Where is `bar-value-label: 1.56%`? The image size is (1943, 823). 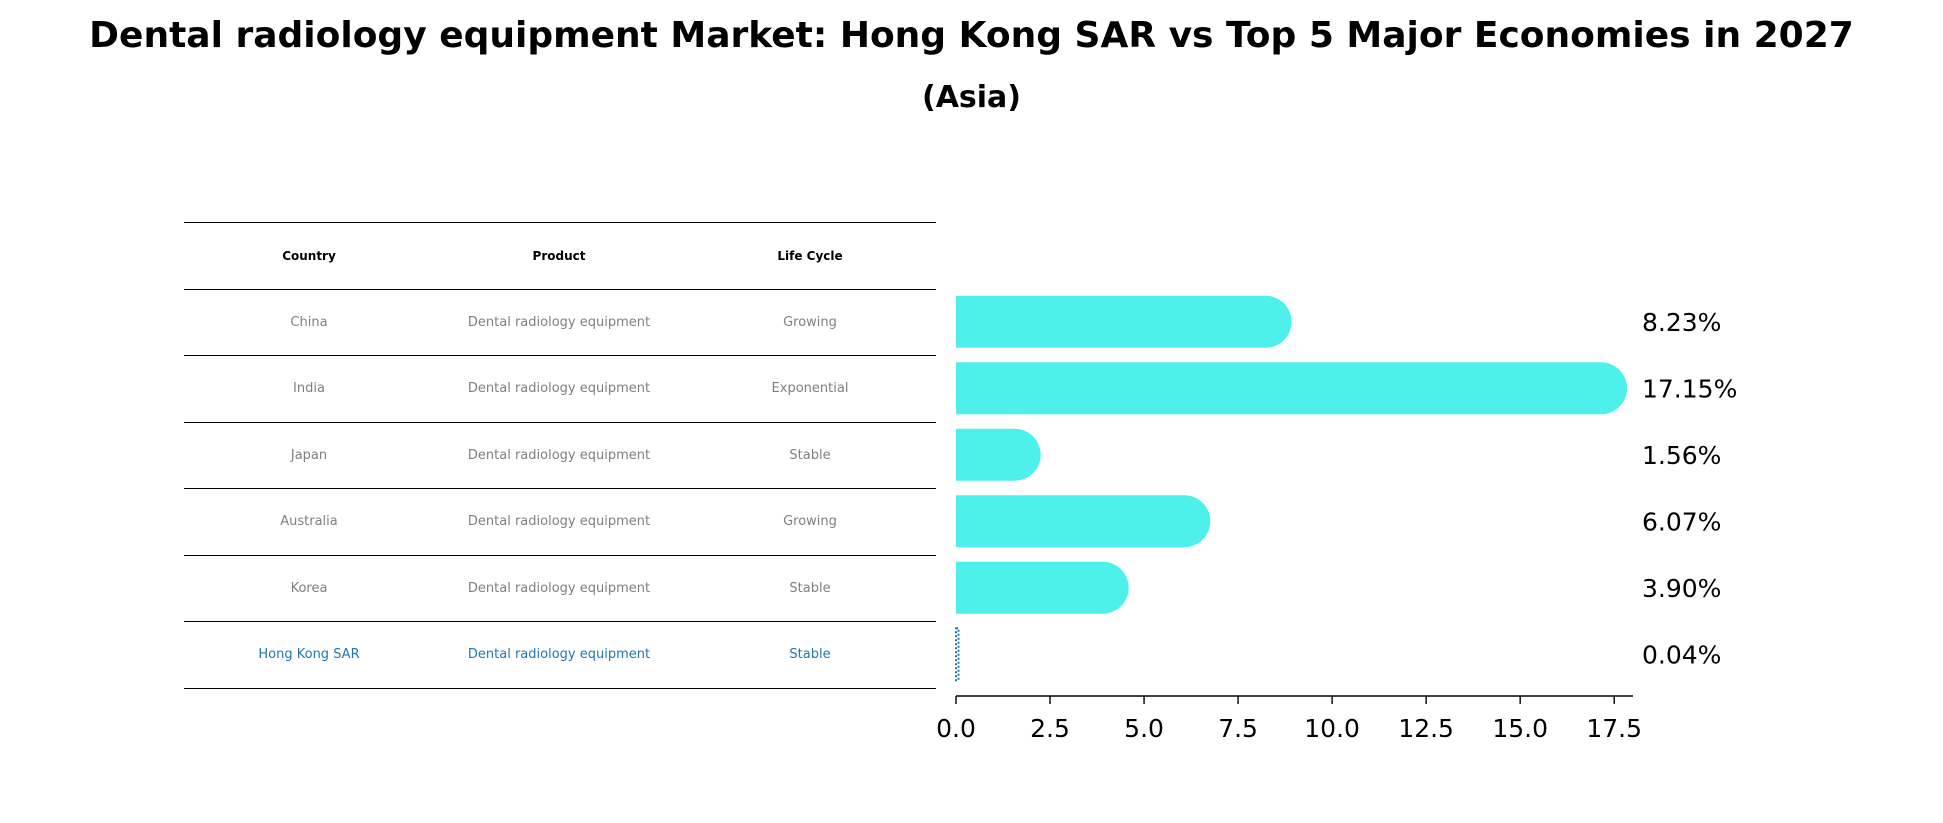
bar-value-label: 1.56% is located at coordinates (1681, 455).